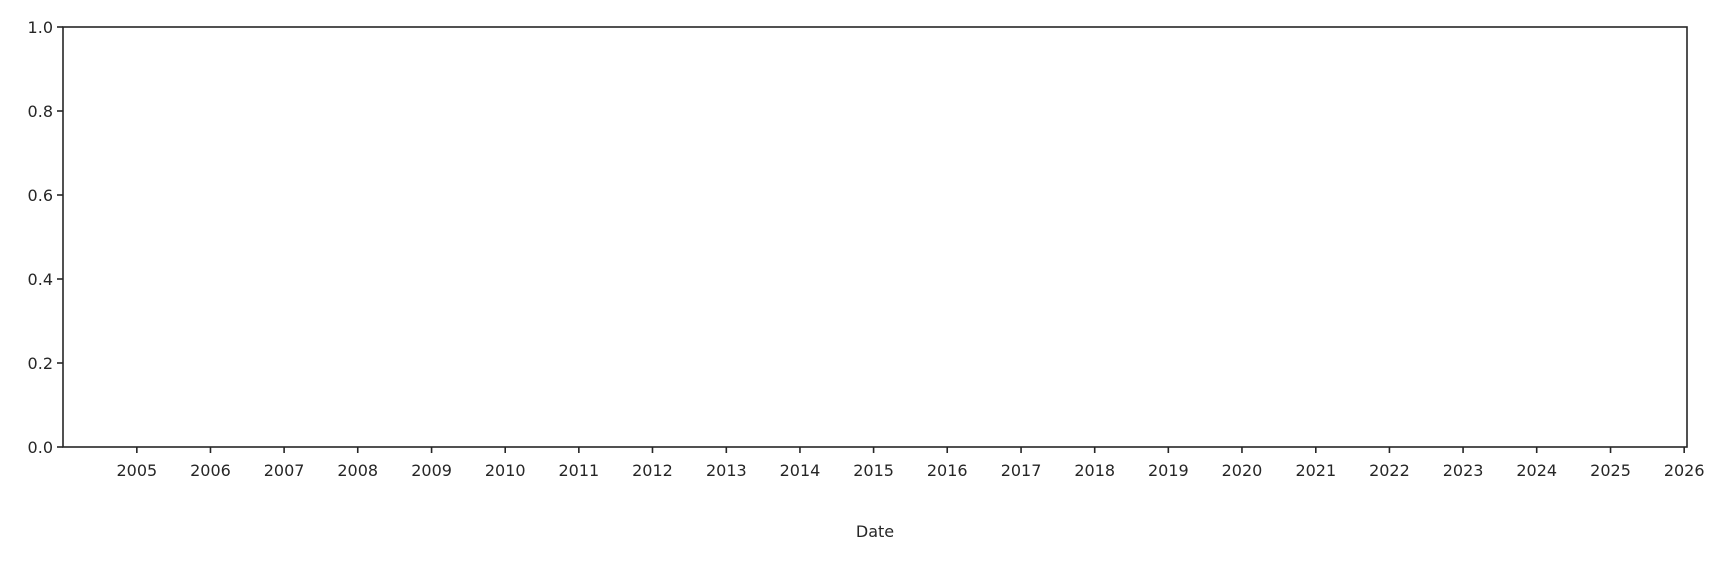 Image resolution: width=1728 pixels, height=561 pixels. I want to click on x-tick-label: 2024, so click(1536, 470).